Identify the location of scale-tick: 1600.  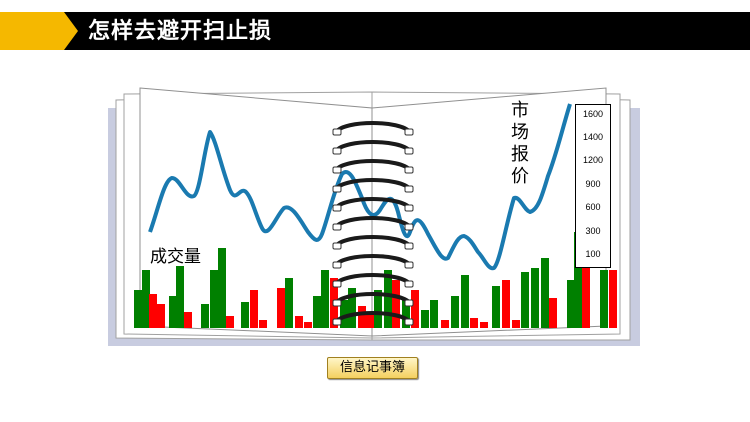
(593, 114).